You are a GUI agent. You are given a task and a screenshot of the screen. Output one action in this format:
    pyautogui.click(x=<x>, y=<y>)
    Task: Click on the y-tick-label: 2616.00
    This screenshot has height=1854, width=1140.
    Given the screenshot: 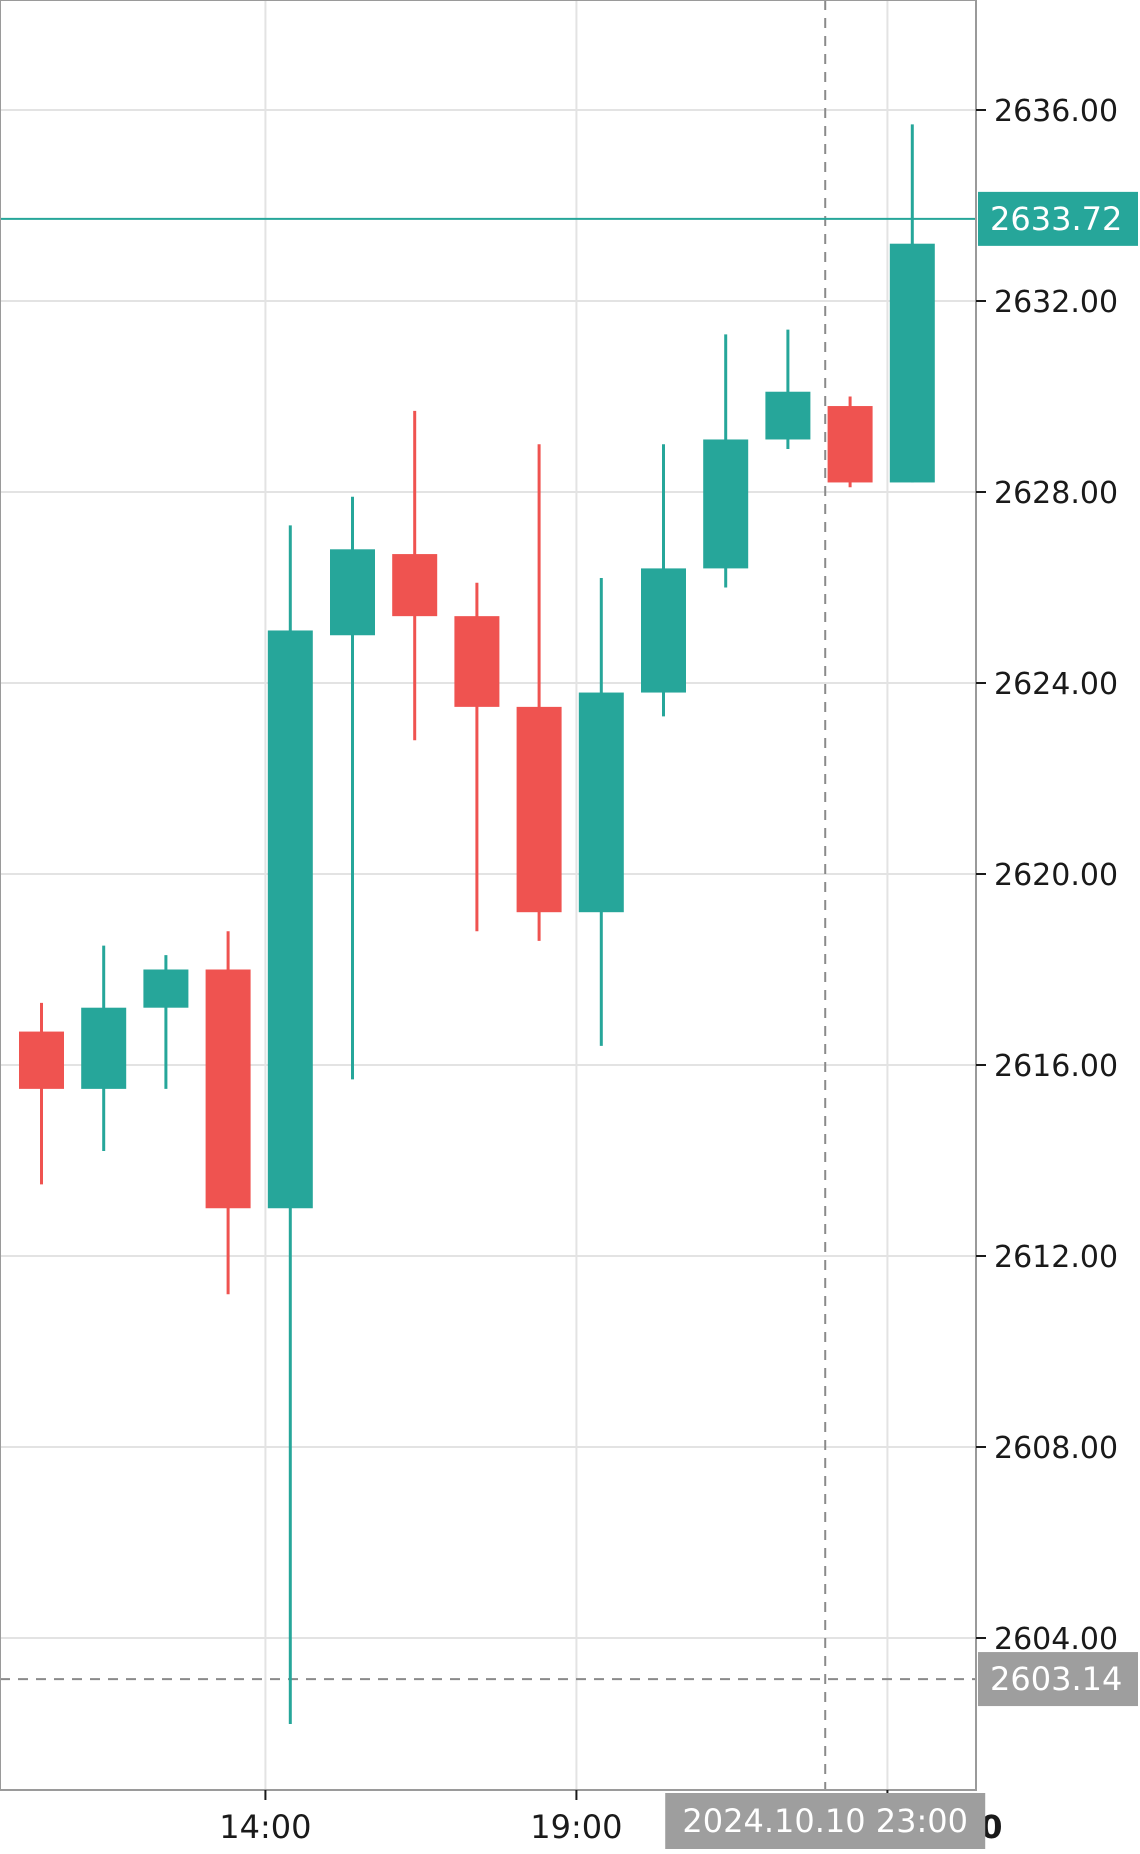 What is the action you would take?
    pyautogui.click(x=1056, y=1066)
    